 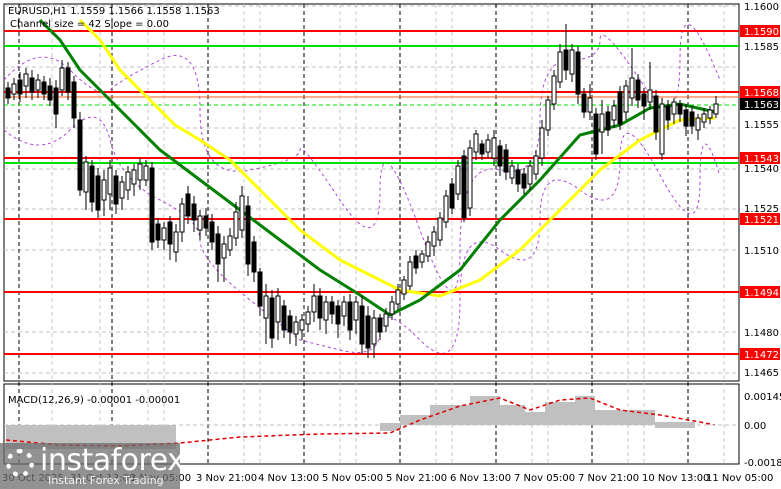 What do you see at coordinates (761, 220) in the screenshot?
I see `svg-text: 1.1521` at bounding box center [761, 220].